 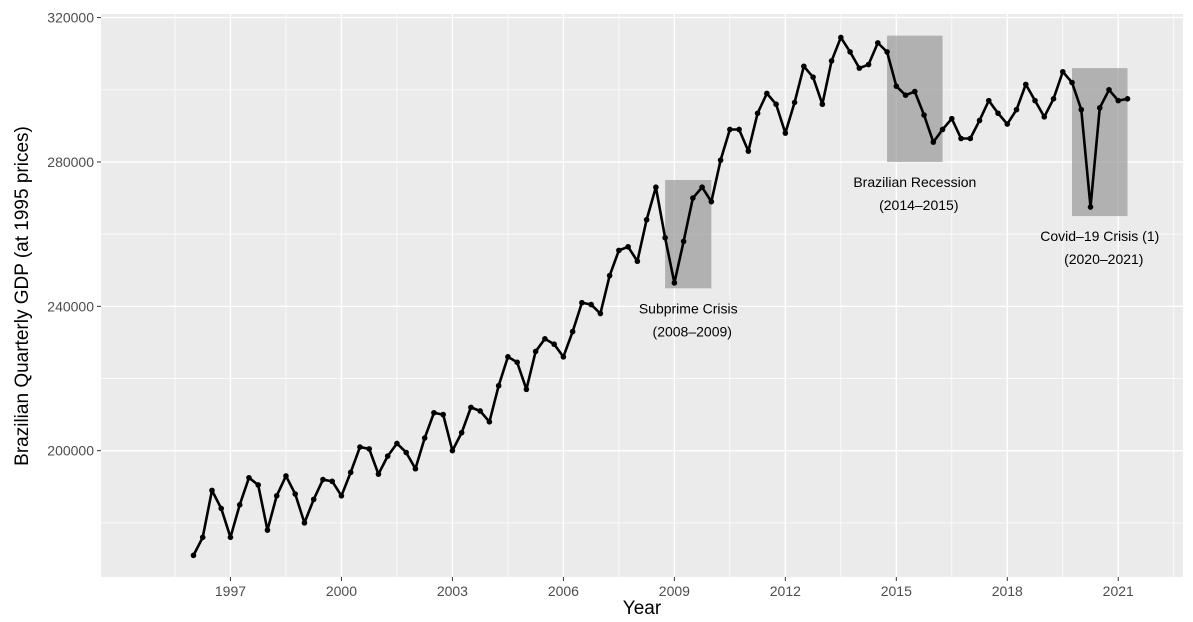 I want to click on x-tick-label: 2015, so click(x=896, y=591).